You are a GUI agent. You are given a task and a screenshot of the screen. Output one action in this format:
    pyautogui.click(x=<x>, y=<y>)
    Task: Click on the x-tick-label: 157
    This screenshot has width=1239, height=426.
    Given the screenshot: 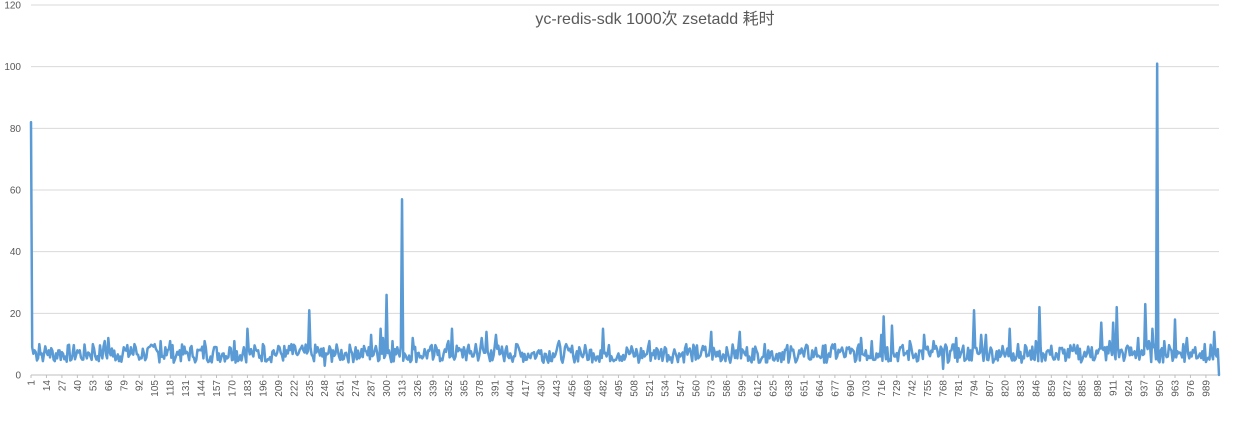 What is the action you would take?
    pyautogui.click(x=217, y=388)
    